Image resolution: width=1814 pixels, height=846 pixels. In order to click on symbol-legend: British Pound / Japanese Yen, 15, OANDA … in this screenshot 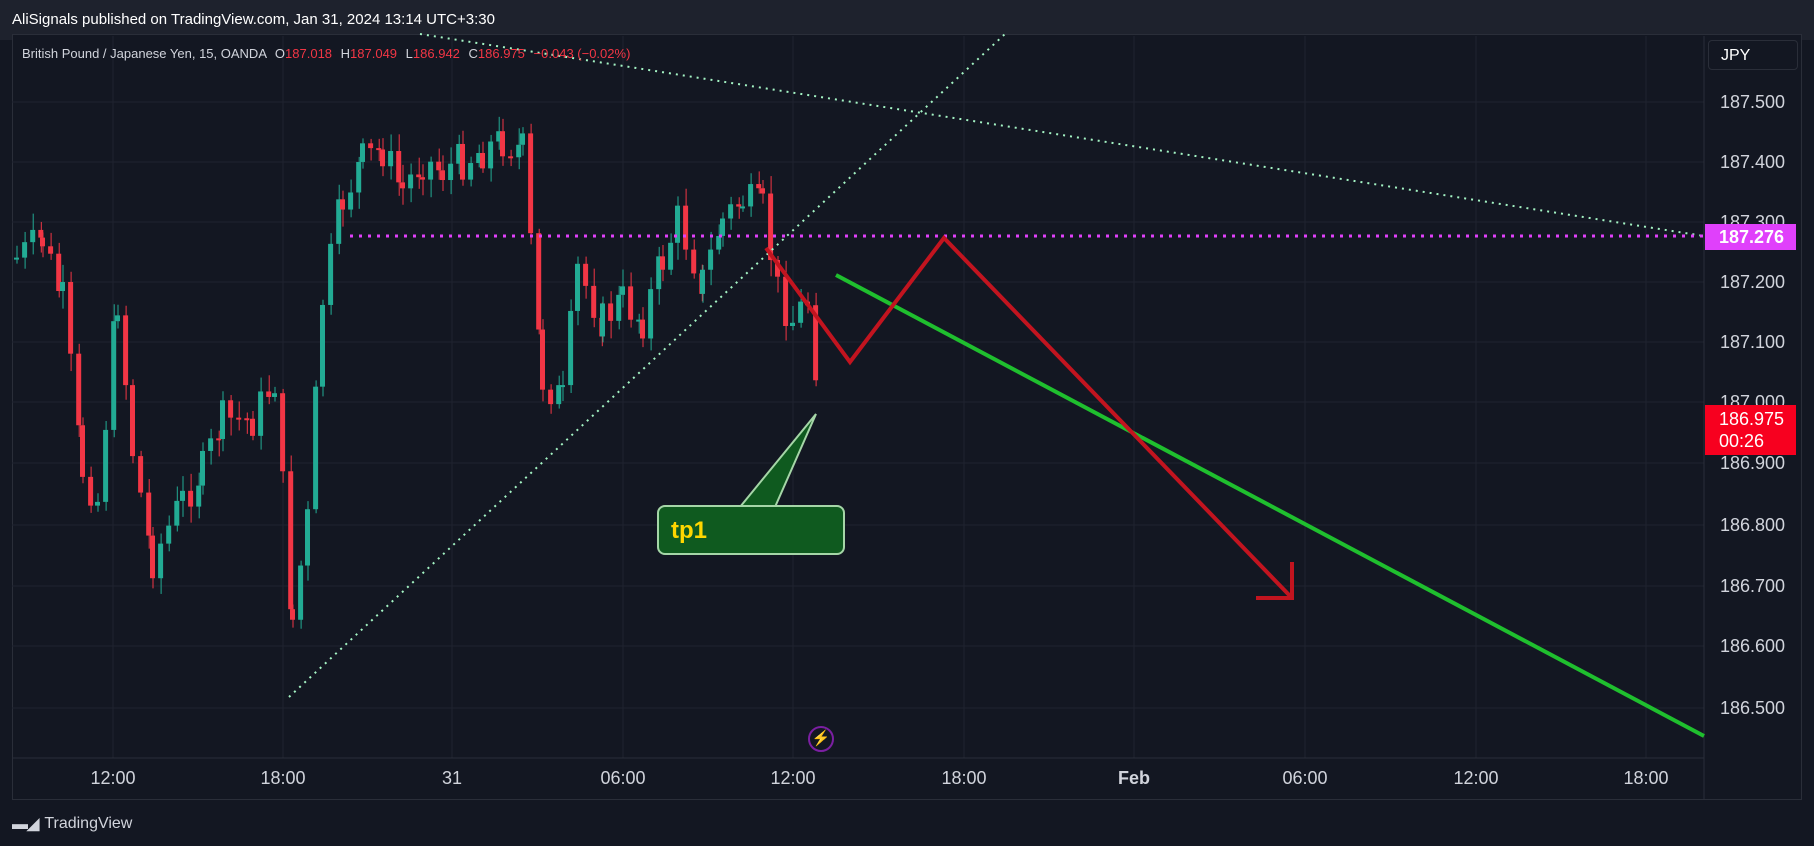, I will do `click(326, 53)`.